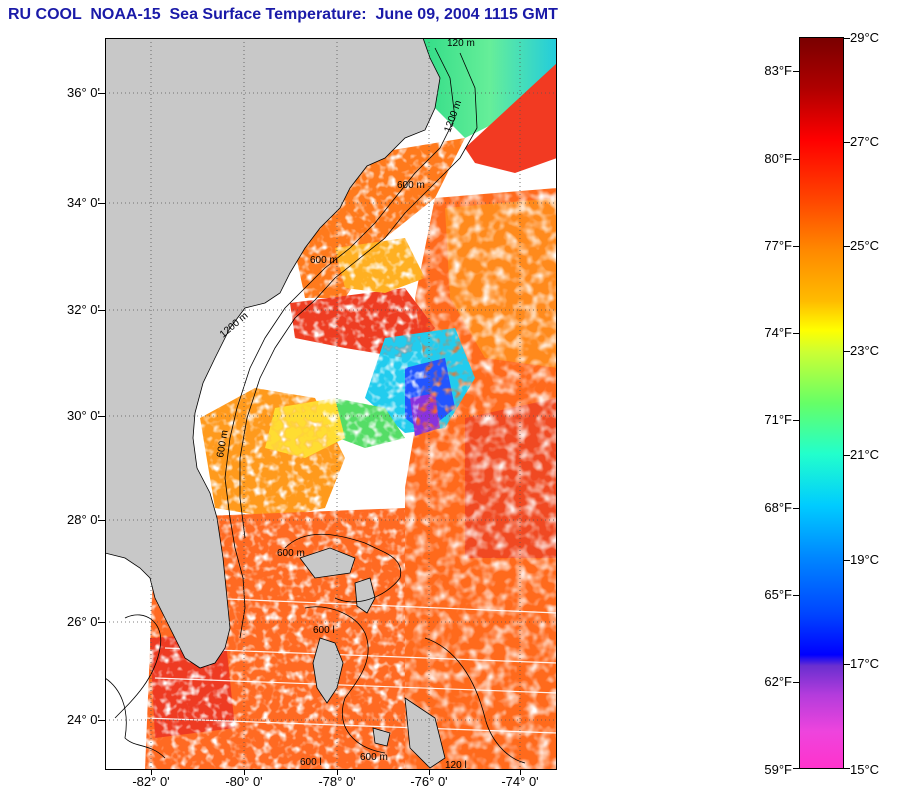  I want to click on sst-cool-north, so click(490, 88).